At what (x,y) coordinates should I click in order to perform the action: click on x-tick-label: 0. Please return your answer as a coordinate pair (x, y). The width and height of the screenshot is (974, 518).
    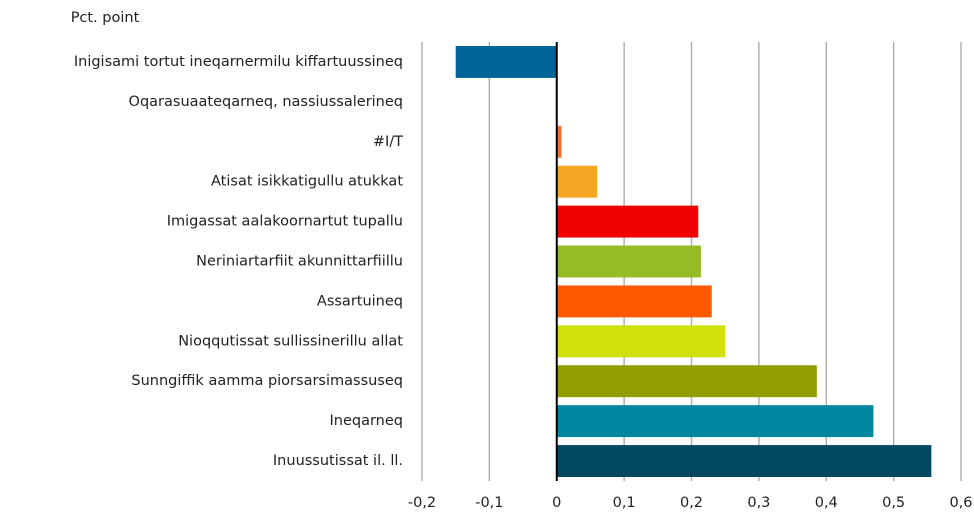
    Looking at the image, I should click on (556, 503).